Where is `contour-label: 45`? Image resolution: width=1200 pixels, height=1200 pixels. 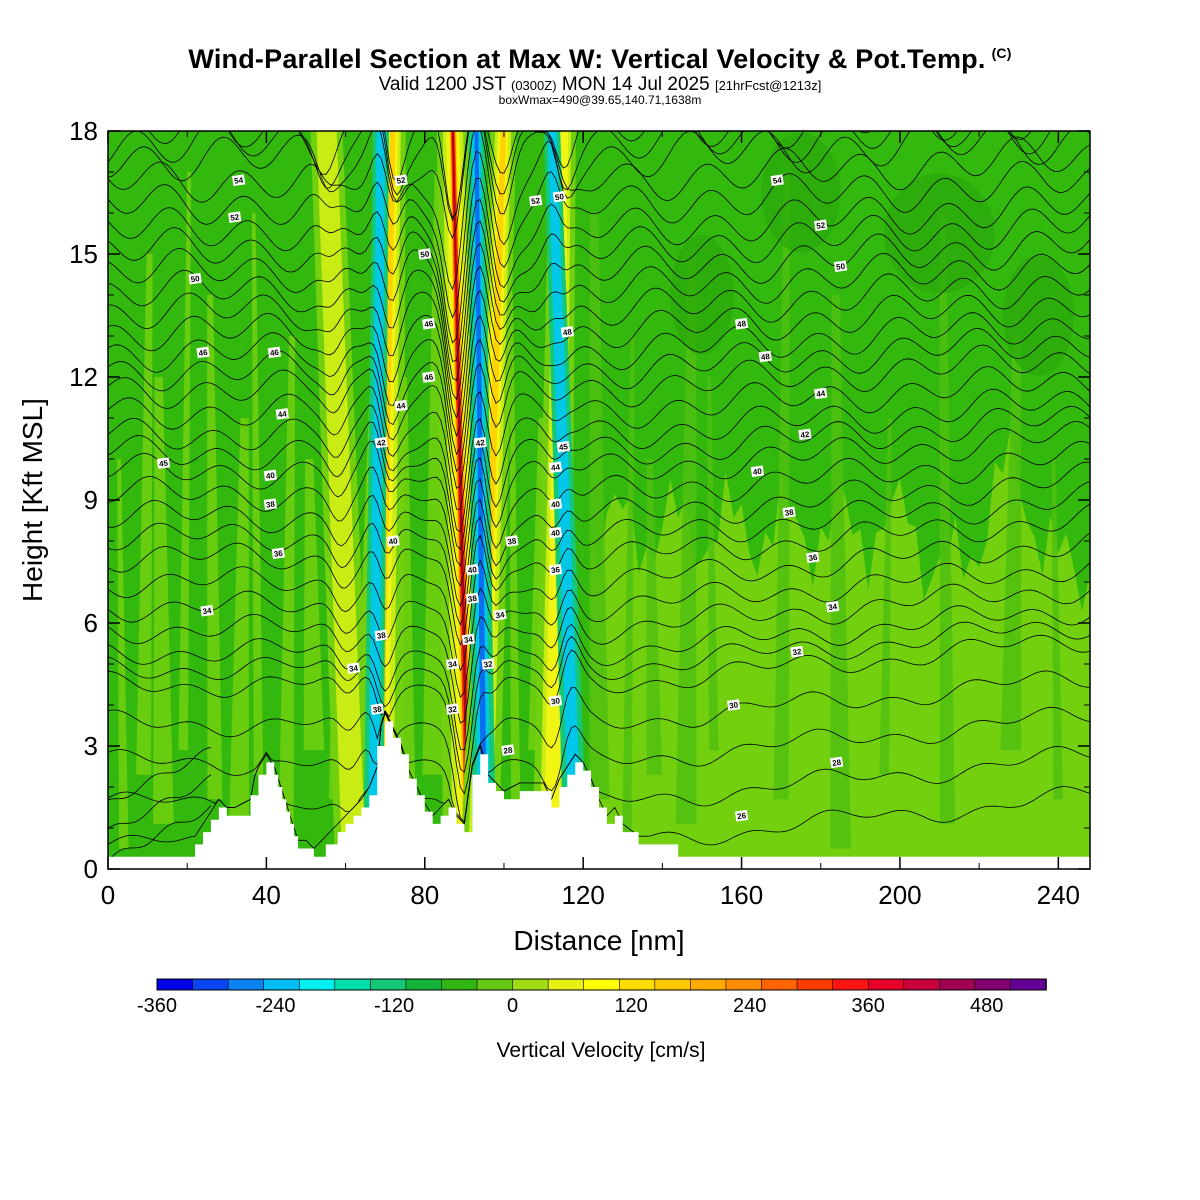
contour-label: 45 is located at coordinates (163, 463).